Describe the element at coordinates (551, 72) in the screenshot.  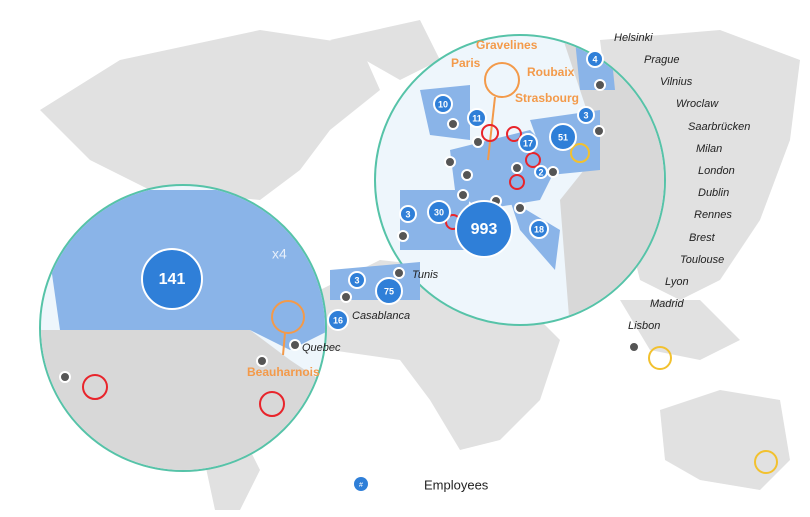
I see `site-label: Roubaix` at that location.